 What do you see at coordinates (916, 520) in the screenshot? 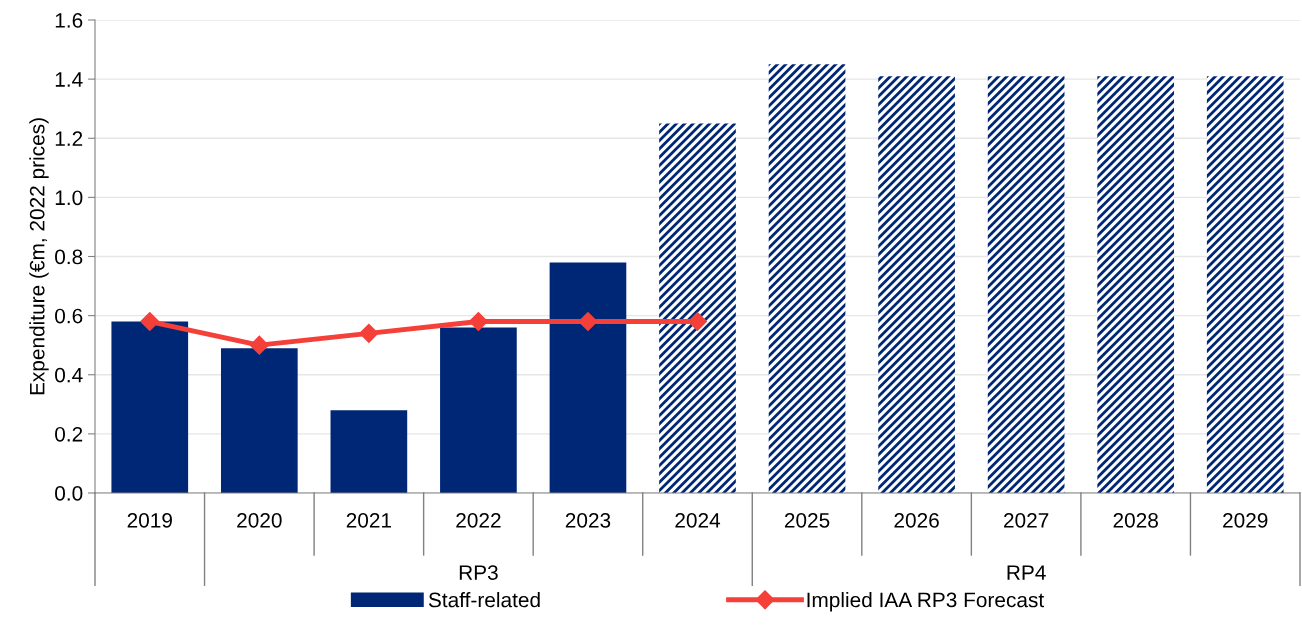
I see `x-tick-label: 2026` at bounding box center [916, 520].